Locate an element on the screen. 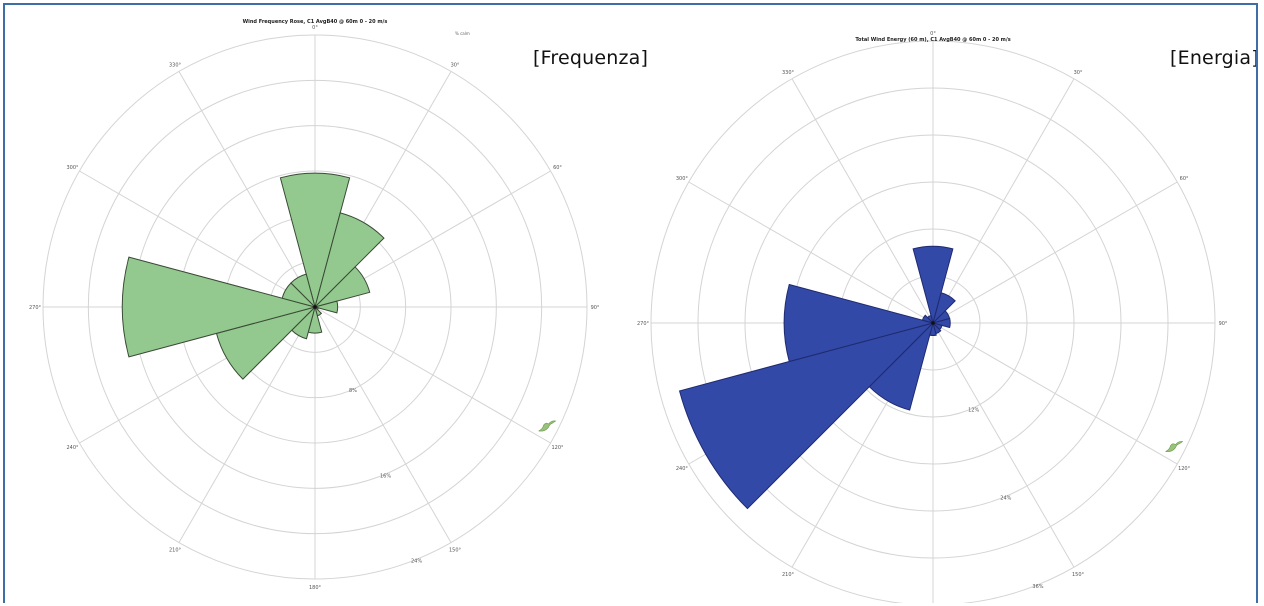 This screenshot has height=606, width=1264. calm-note: % calm is located at coordinates (462, 33).